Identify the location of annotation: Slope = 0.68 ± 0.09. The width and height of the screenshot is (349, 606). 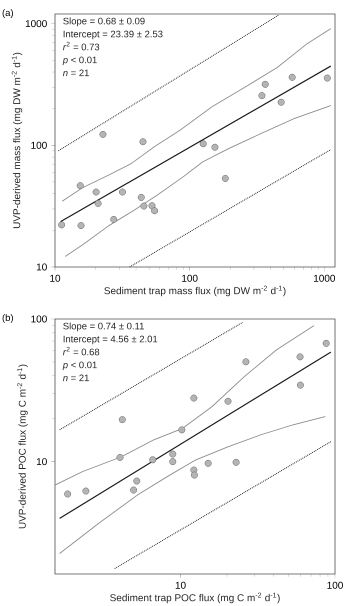
(104, 21).